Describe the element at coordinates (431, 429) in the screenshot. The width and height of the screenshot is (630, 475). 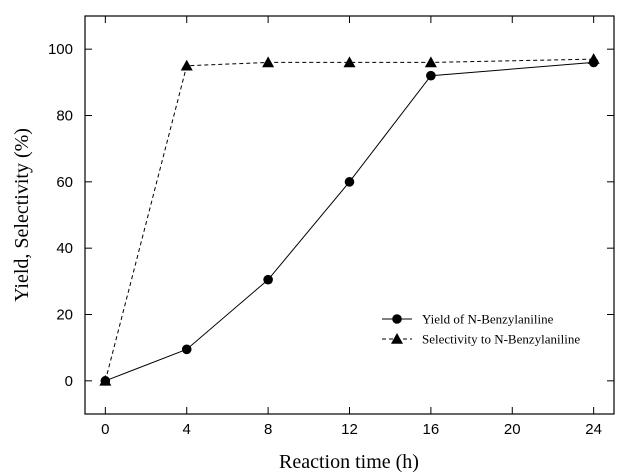
I see `x-tick-label-16: 16` at that location.